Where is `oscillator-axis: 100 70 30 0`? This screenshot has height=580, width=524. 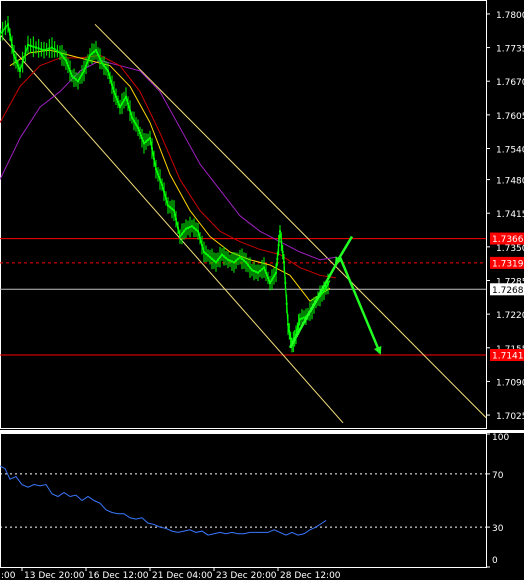 oscillator-axis: 100 70 30 0 is located at coordinates (497, 500).